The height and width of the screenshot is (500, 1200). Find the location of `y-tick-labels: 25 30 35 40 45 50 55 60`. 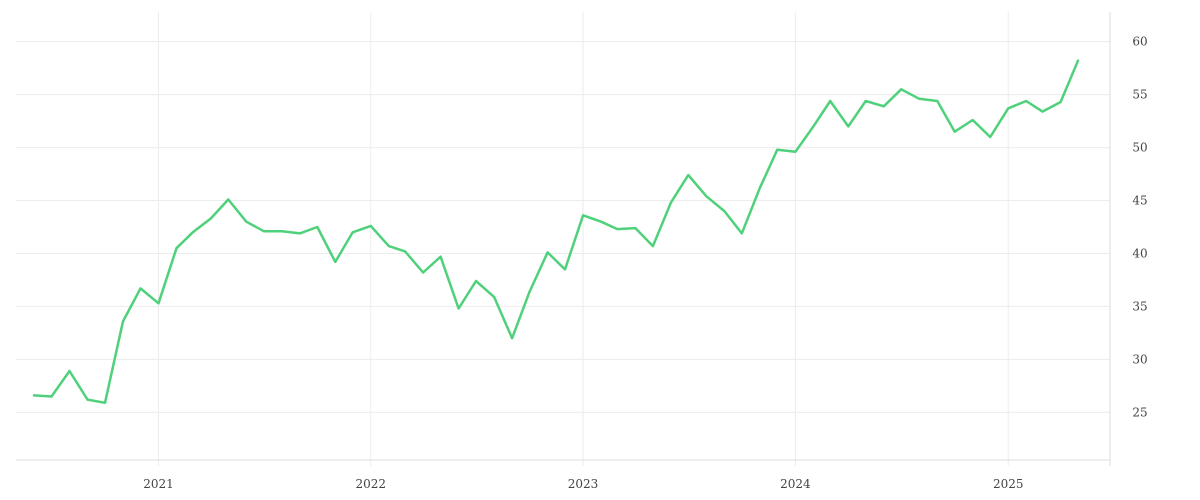

y-tick-labels: 25 30 35 40 45 50 55 60 is located at coordinates (1139, 227).